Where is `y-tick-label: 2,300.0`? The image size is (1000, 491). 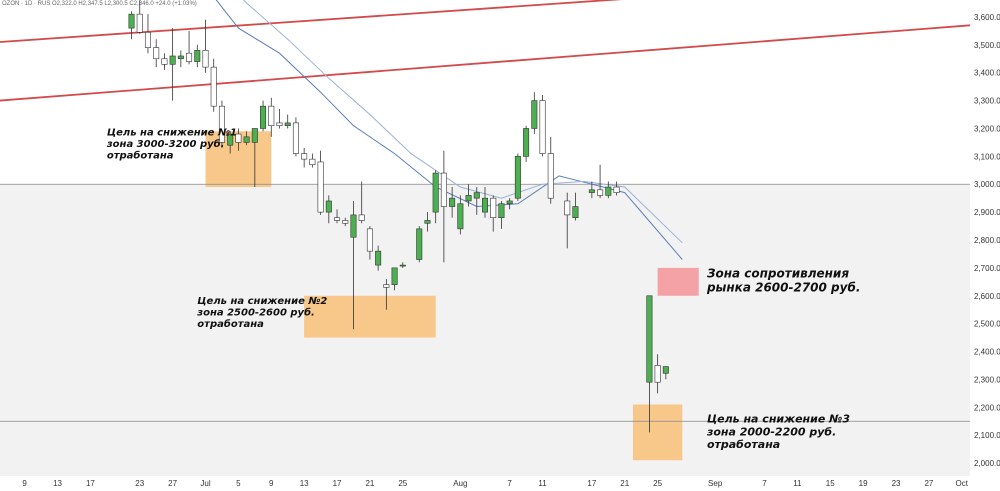 y-tick-label: 2,300.0 is located at coordinates (987, 379).